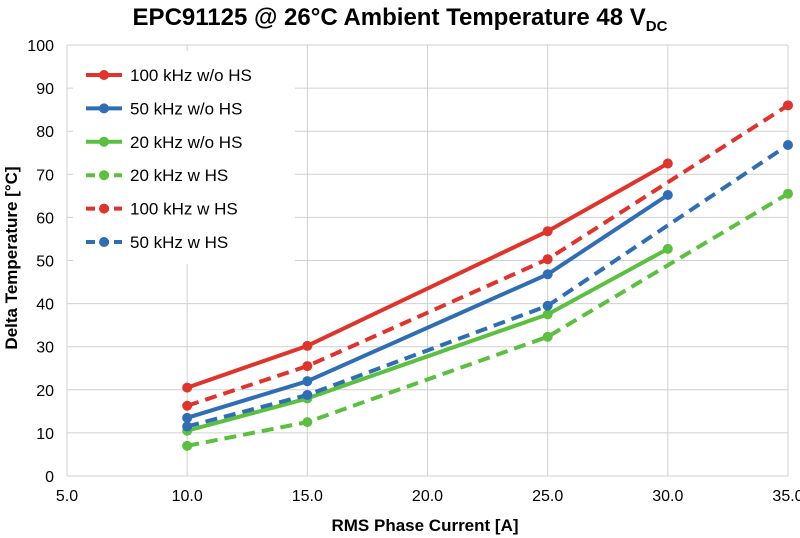 The image size is (800, 538). What do you see at coordinates (786, 496) in the screenshot?
I see `x-tick-label: 35.0` at bounding box center [786, 496].